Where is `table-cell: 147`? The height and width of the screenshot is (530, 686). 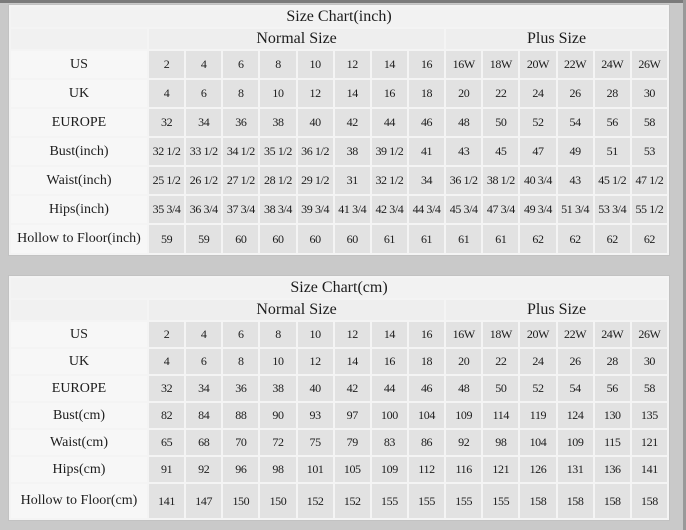 table-cell: 147 is located at coordinates (204, 501).